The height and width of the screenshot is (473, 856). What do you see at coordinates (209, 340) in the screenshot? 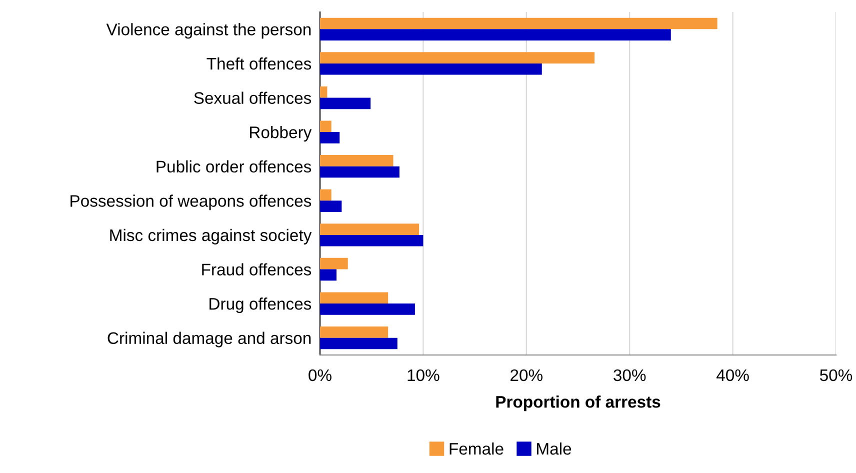
I see `y-tick-label: Criminal damage and arson` at bounding box center [209, 340].